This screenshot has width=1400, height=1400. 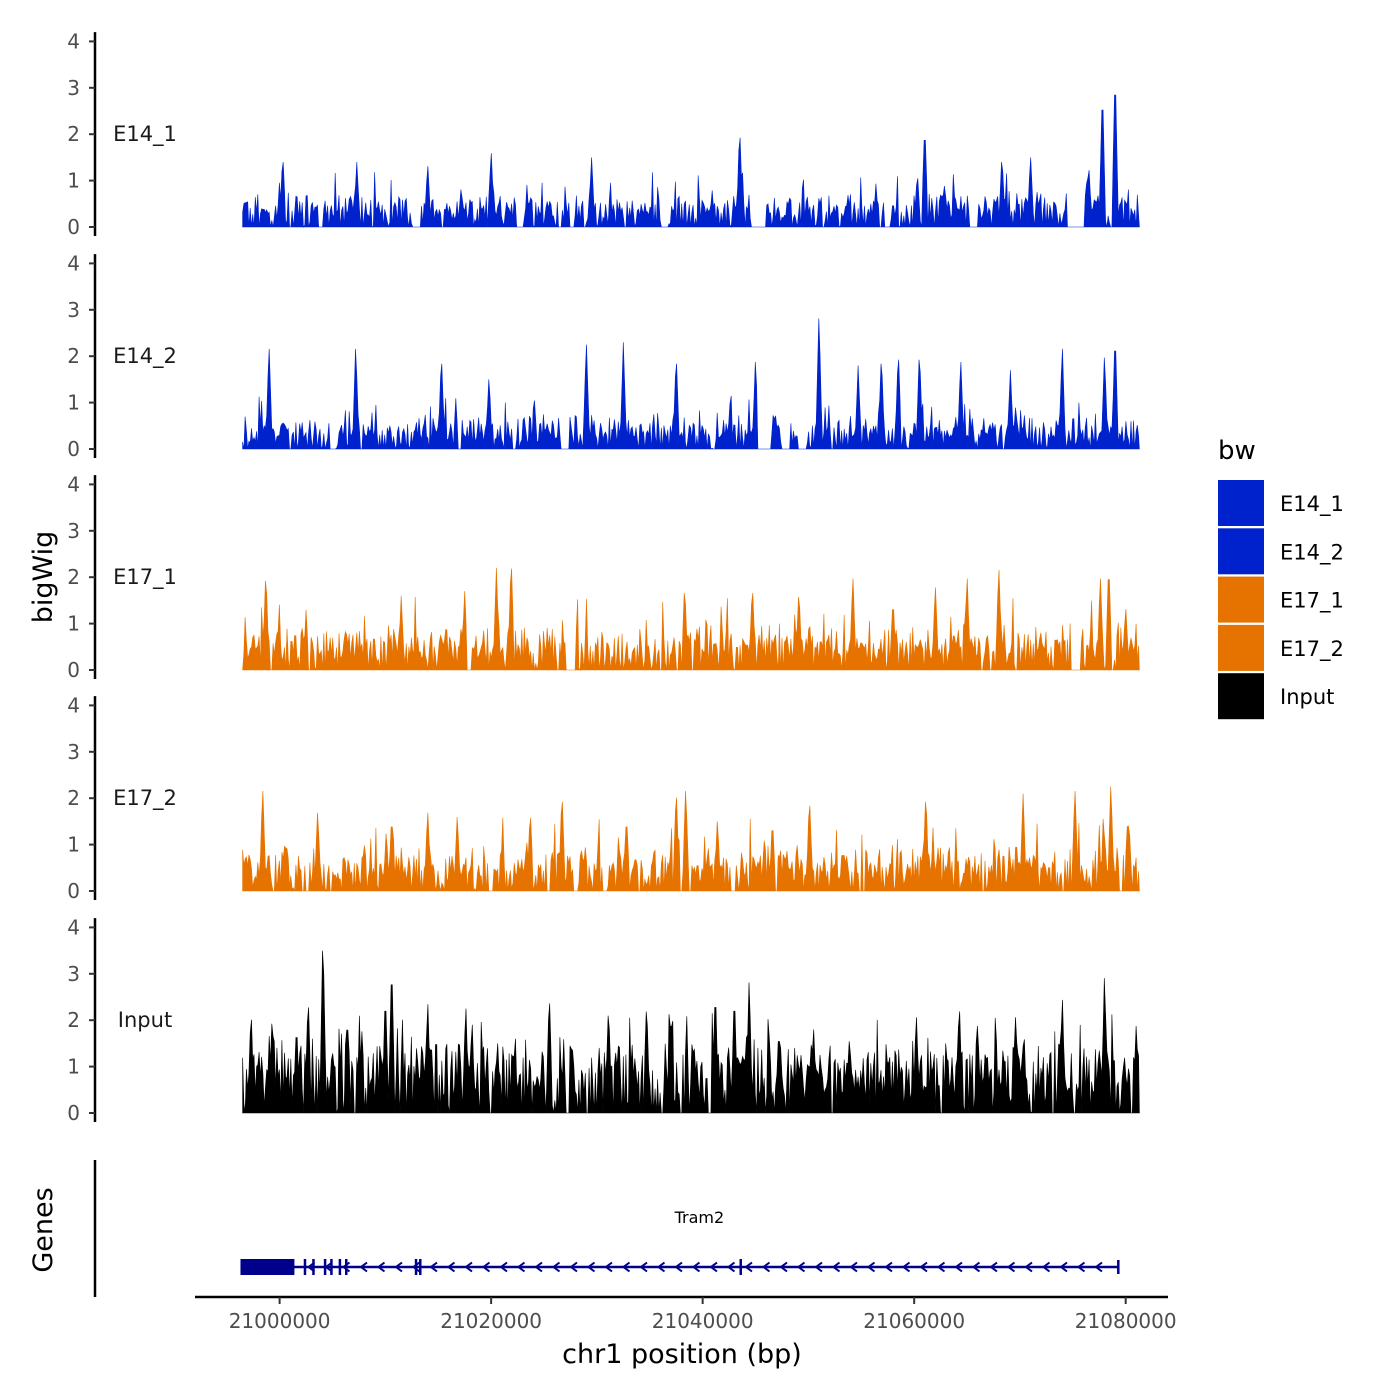 I want to click on track-E14_1: 0 1 2 3 4 E14_1, so click(x=603, y=134).